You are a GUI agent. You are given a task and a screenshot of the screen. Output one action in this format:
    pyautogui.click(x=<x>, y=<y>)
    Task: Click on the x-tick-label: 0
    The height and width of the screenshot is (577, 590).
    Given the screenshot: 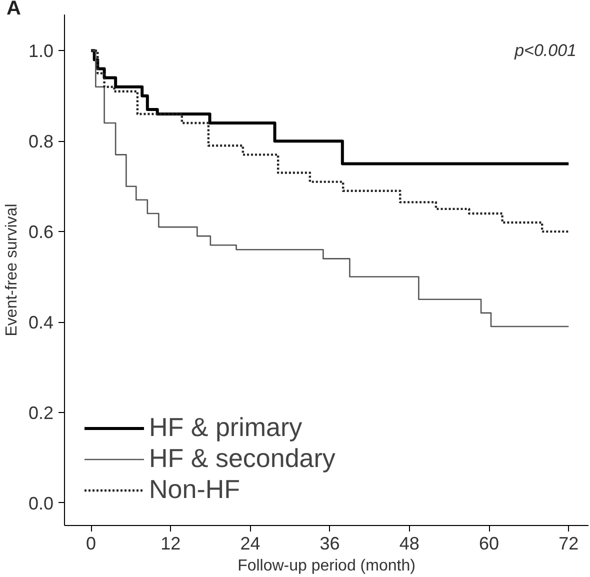 What is the action you would take?
    pyautogui.click(x=91, y=544)
    